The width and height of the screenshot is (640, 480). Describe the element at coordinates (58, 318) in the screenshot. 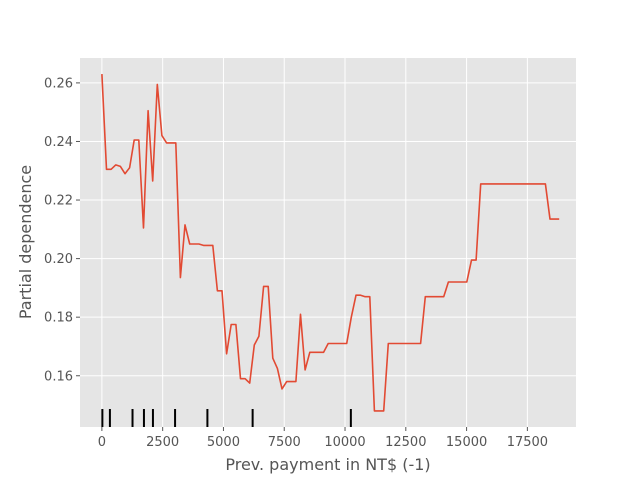

I see `y-tick-label: 0.18` at that location.